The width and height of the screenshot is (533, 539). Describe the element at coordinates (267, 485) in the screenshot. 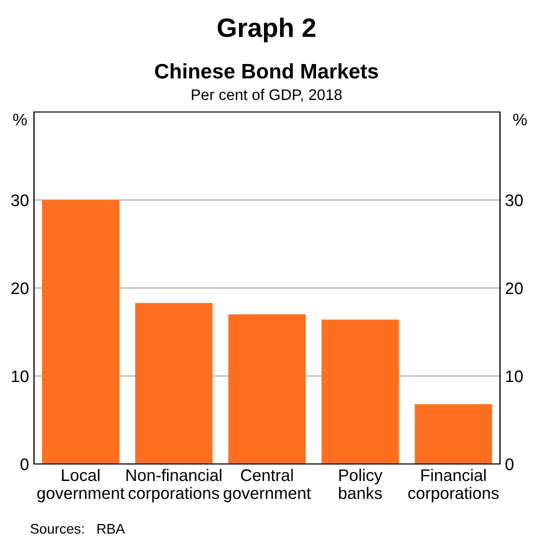

I see `x-tick-label: Central government` at that location.